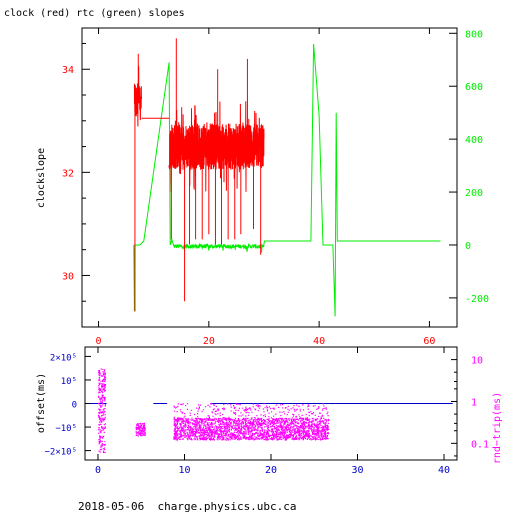 The width and height of the screenshot is (512, 512). What do you see at coordinates (60, 453) in the screenshot?
I see `bottom-y-tick-label: −2×10⁵` at bounding box center [60, 453].